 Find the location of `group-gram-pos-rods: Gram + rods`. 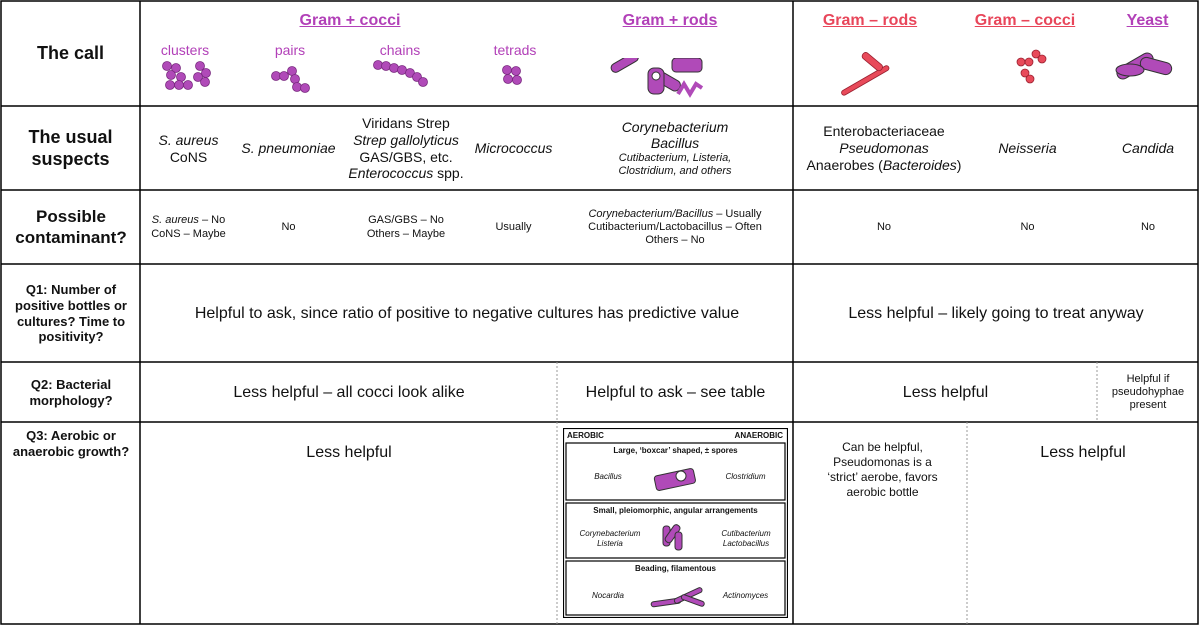

group-gram-pos-rods: Gram + rods is located at coordinates (670, 20).